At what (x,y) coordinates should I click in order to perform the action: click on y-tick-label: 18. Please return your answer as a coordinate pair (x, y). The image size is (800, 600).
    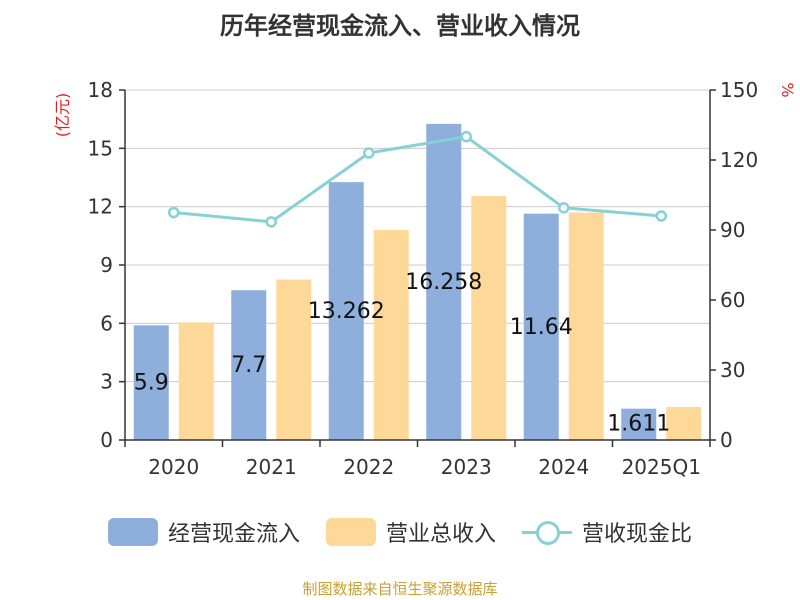
    Looking at the image, I should click on (100, 90).